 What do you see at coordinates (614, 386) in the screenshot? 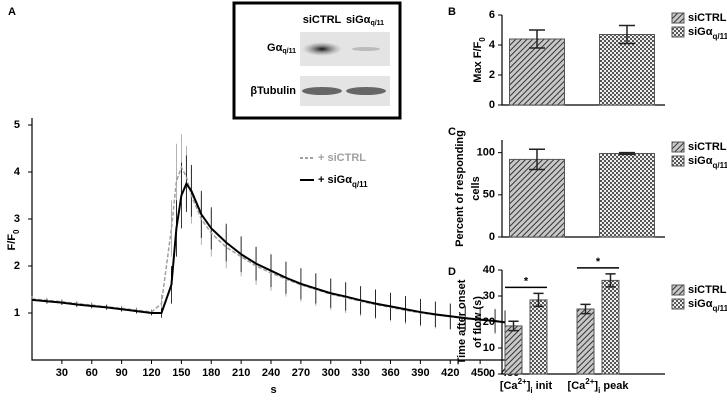
I see `text: peak` at bounding box center [614, 386].